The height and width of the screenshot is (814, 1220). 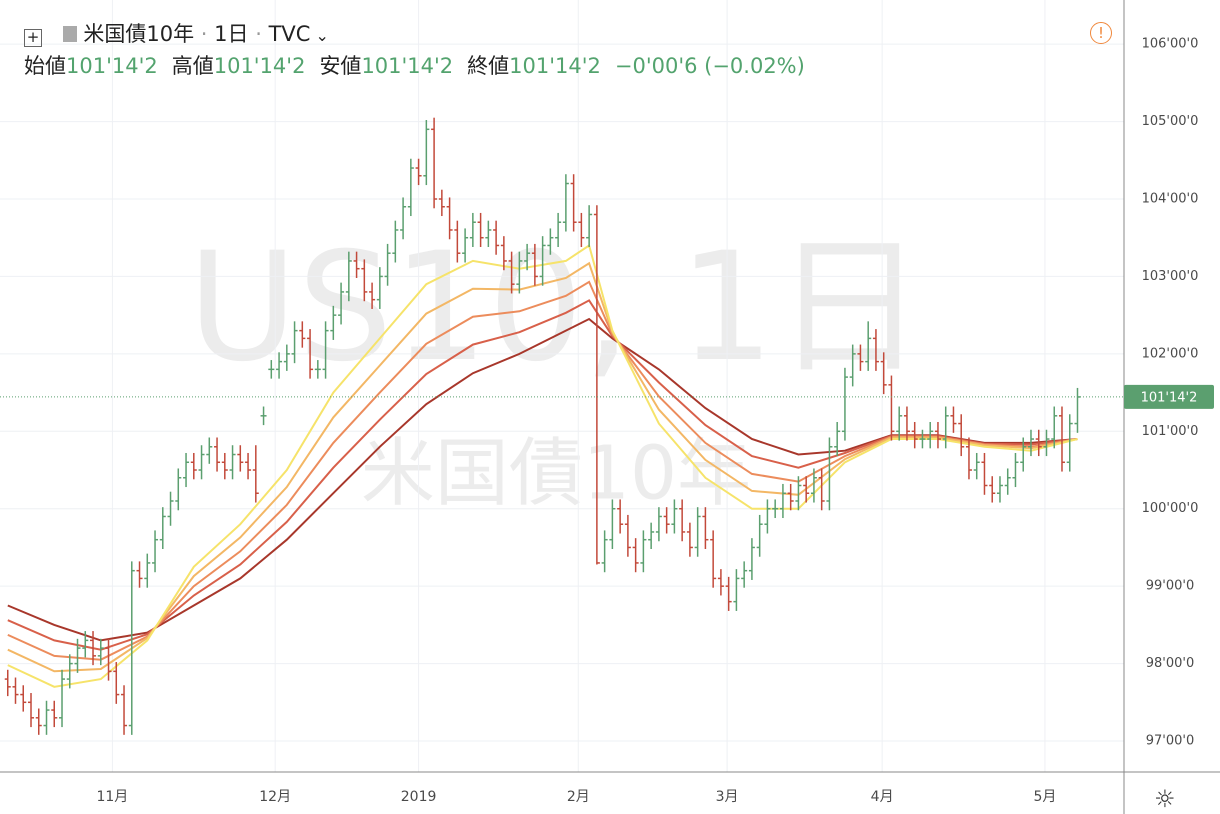 I want to click on last-price-label: 101'14'2, so click(x=1169, y=397).